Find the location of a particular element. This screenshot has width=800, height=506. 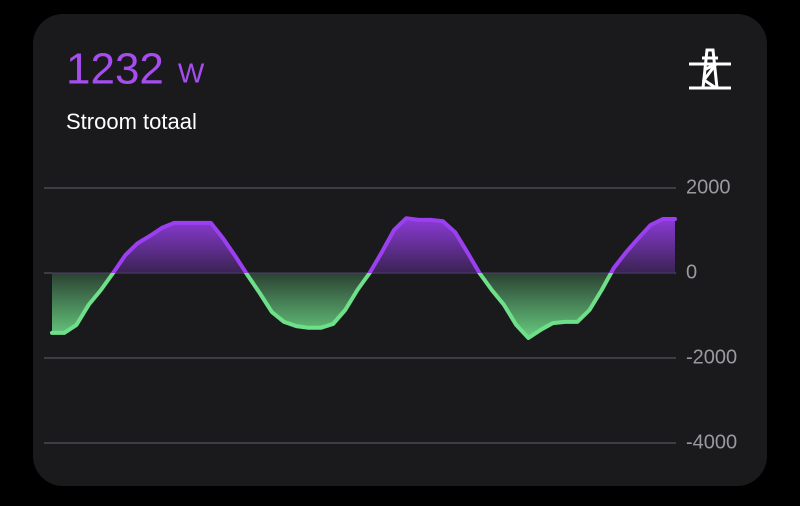

current-value: 1232 is located at coordinates (115, 69).